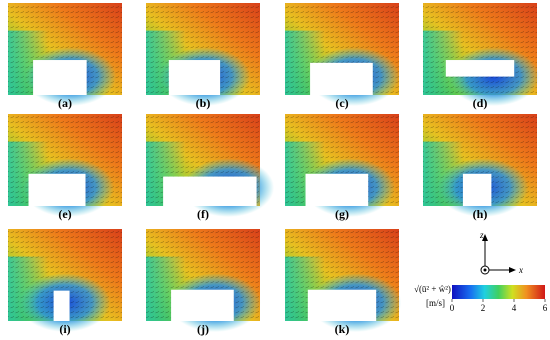 This screenshot has width=550, height=340. Describe the element at coordinates (435, 303) in the screenshot. I see `colorbar-unit: [m/s]` at that location.